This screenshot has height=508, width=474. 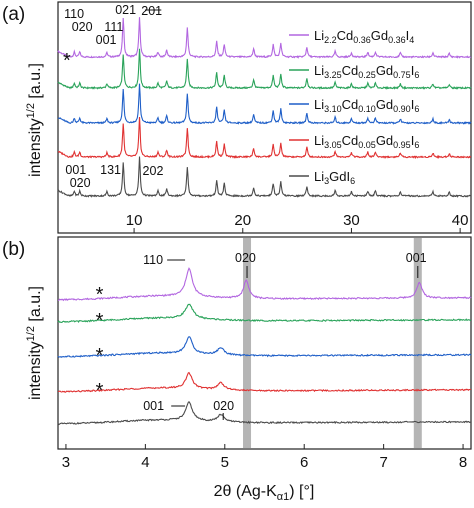 I want to click on panel-a-y-axis-label: intensity1/2 [a.u.], so click(x=34, y=120).